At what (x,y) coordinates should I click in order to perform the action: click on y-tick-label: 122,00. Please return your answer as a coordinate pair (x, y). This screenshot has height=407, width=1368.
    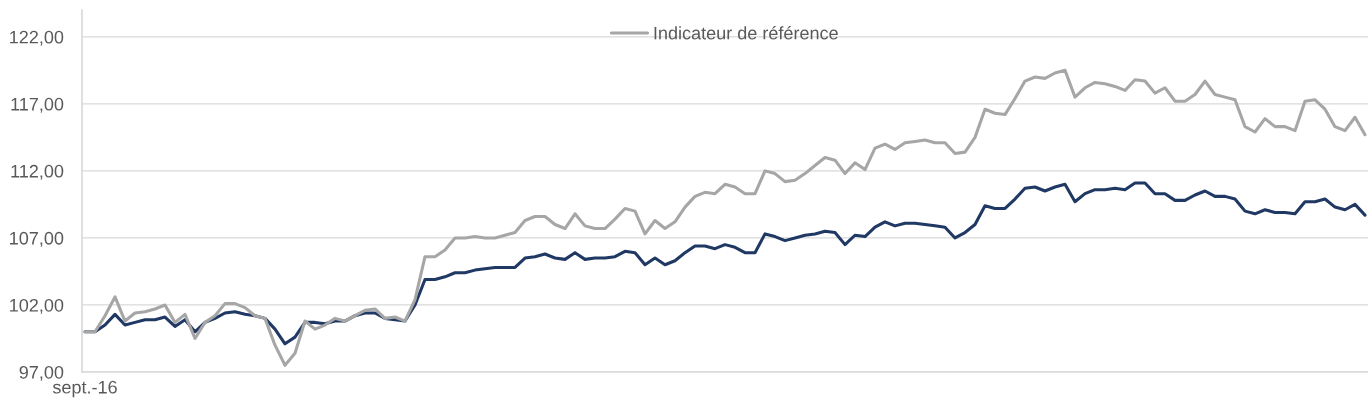
    Looking at the image, I should click on (37, 38).